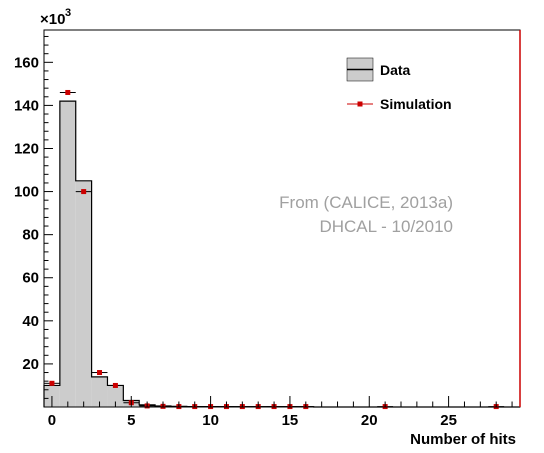 The height and width of the screenshot is (453, 544). I want to click on x-tick-label: 20, so click(369, 420).